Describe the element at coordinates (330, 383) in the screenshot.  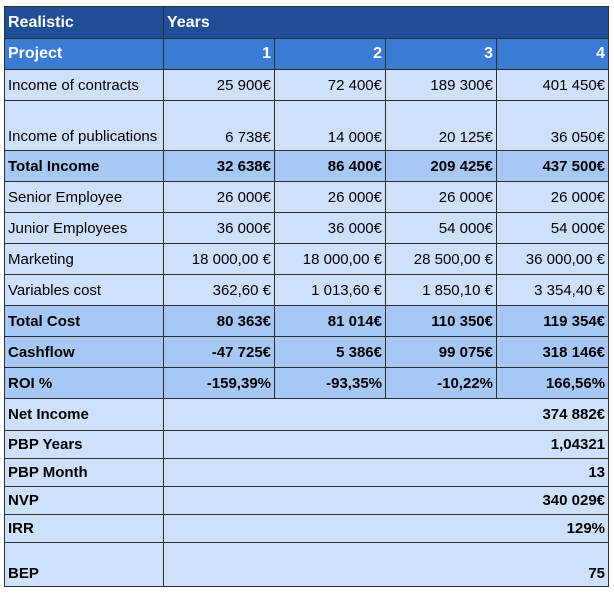
I see `cell: -93,35%` at that location.